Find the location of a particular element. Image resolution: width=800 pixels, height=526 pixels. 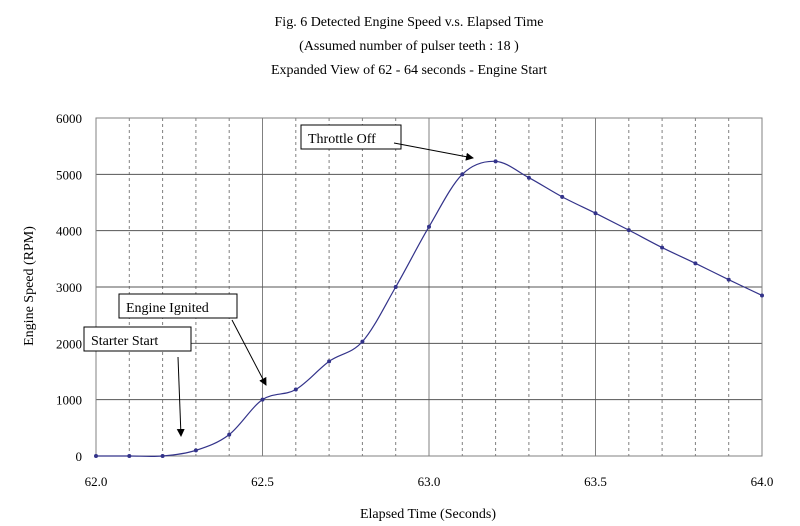

y-tick-label: 5000 is located at coordinates (69, 174).